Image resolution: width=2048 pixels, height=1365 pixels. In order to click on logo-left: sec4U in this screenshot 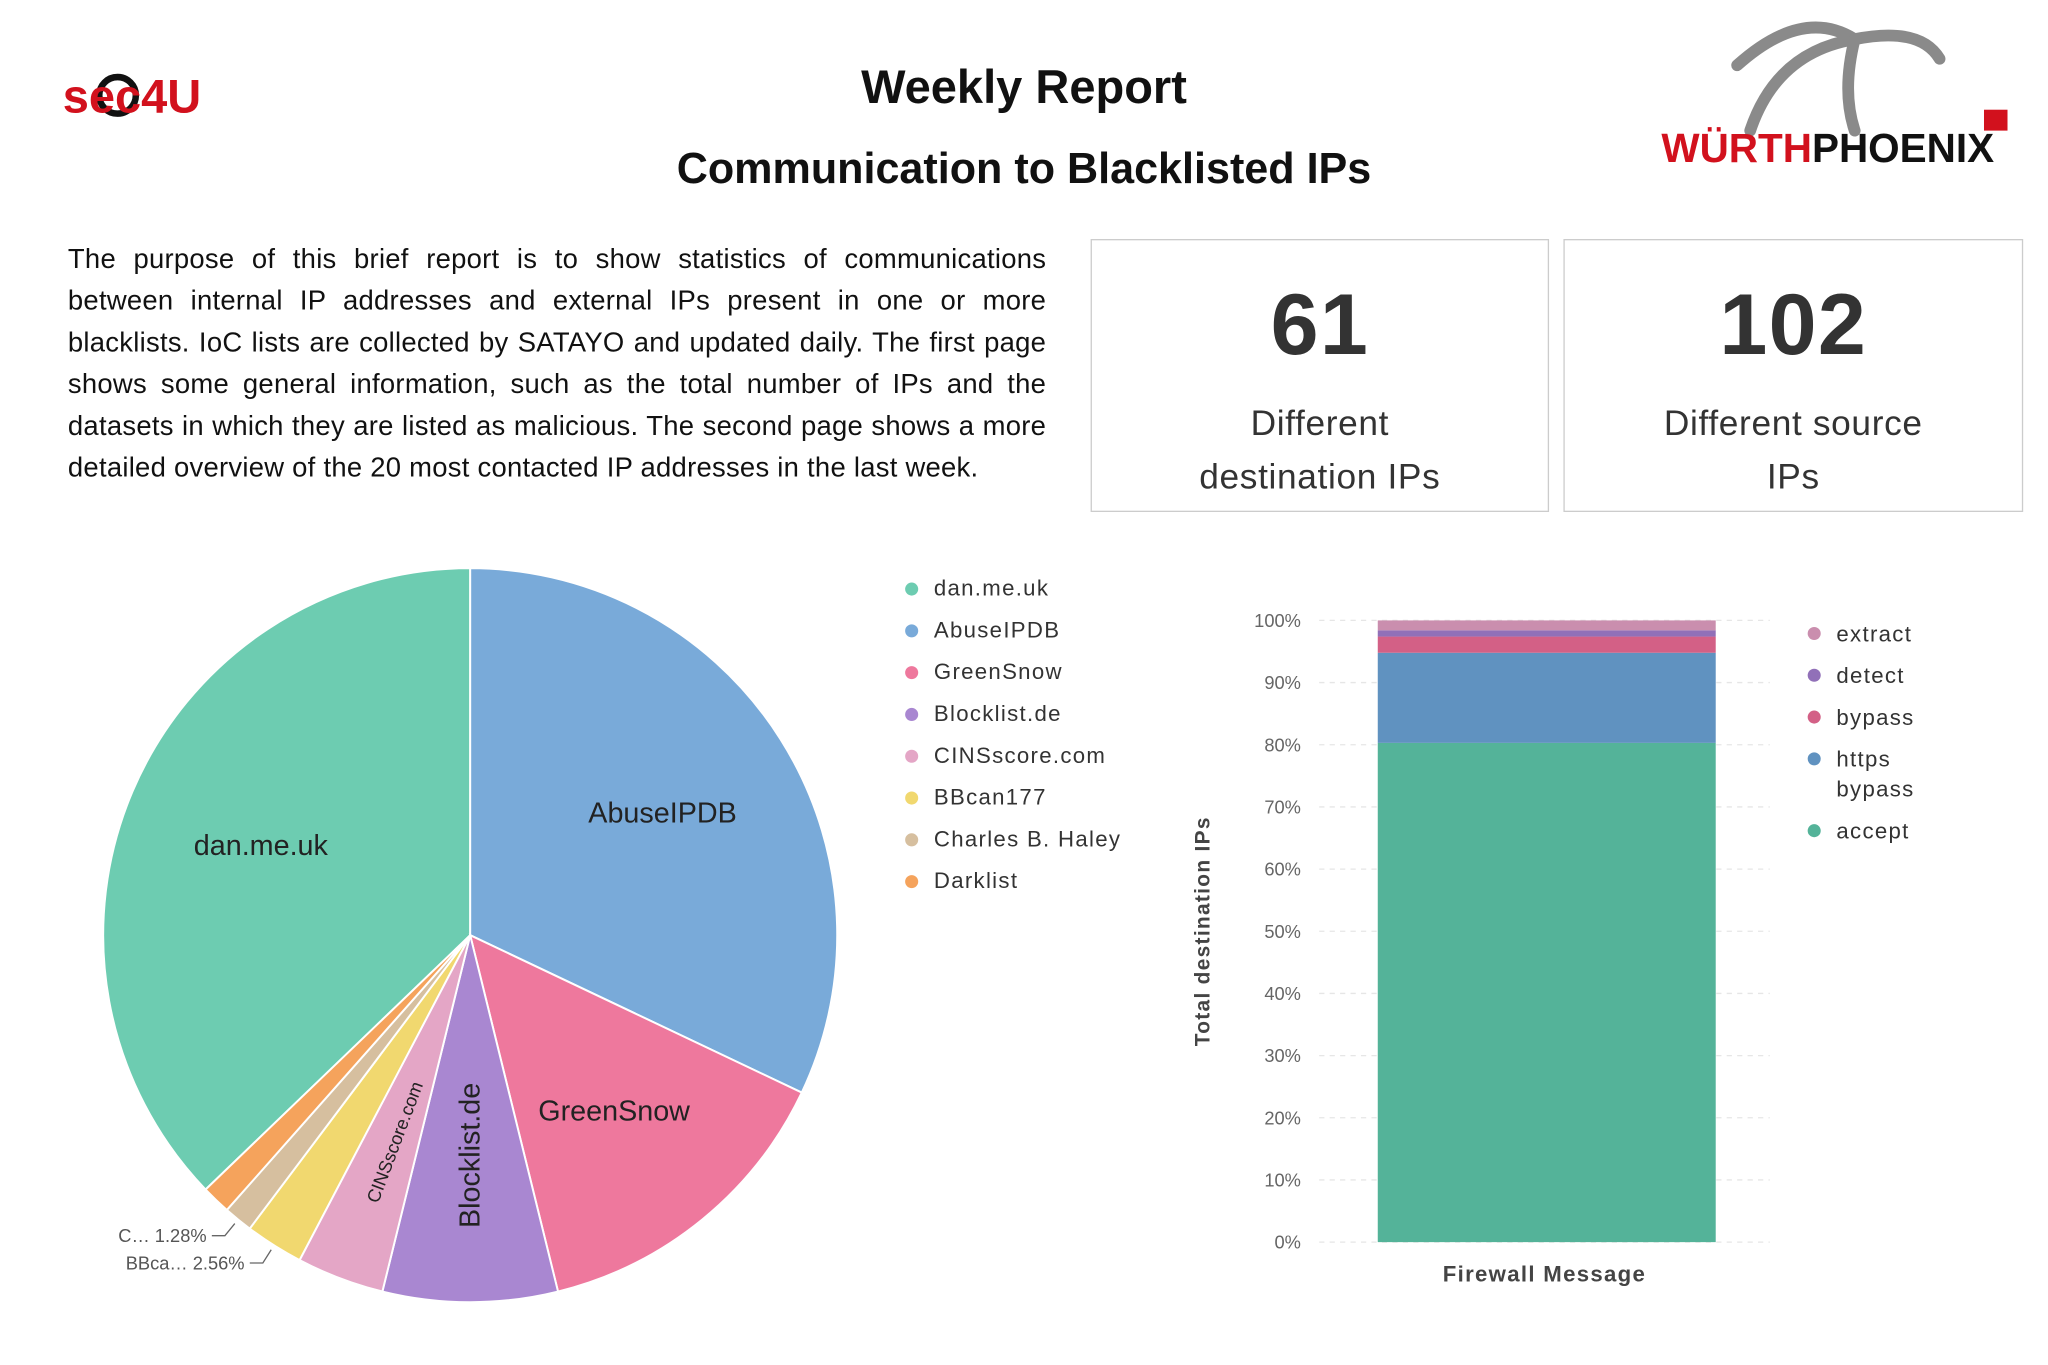, I will do `click(132, 95)`.